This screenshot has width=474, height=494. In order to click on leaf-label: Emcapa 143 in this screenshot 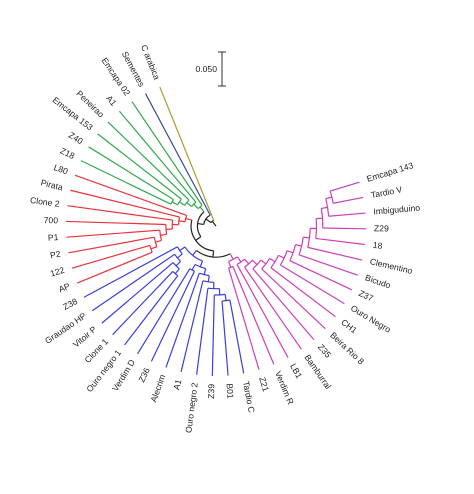, I will do `click(389, 172)`.